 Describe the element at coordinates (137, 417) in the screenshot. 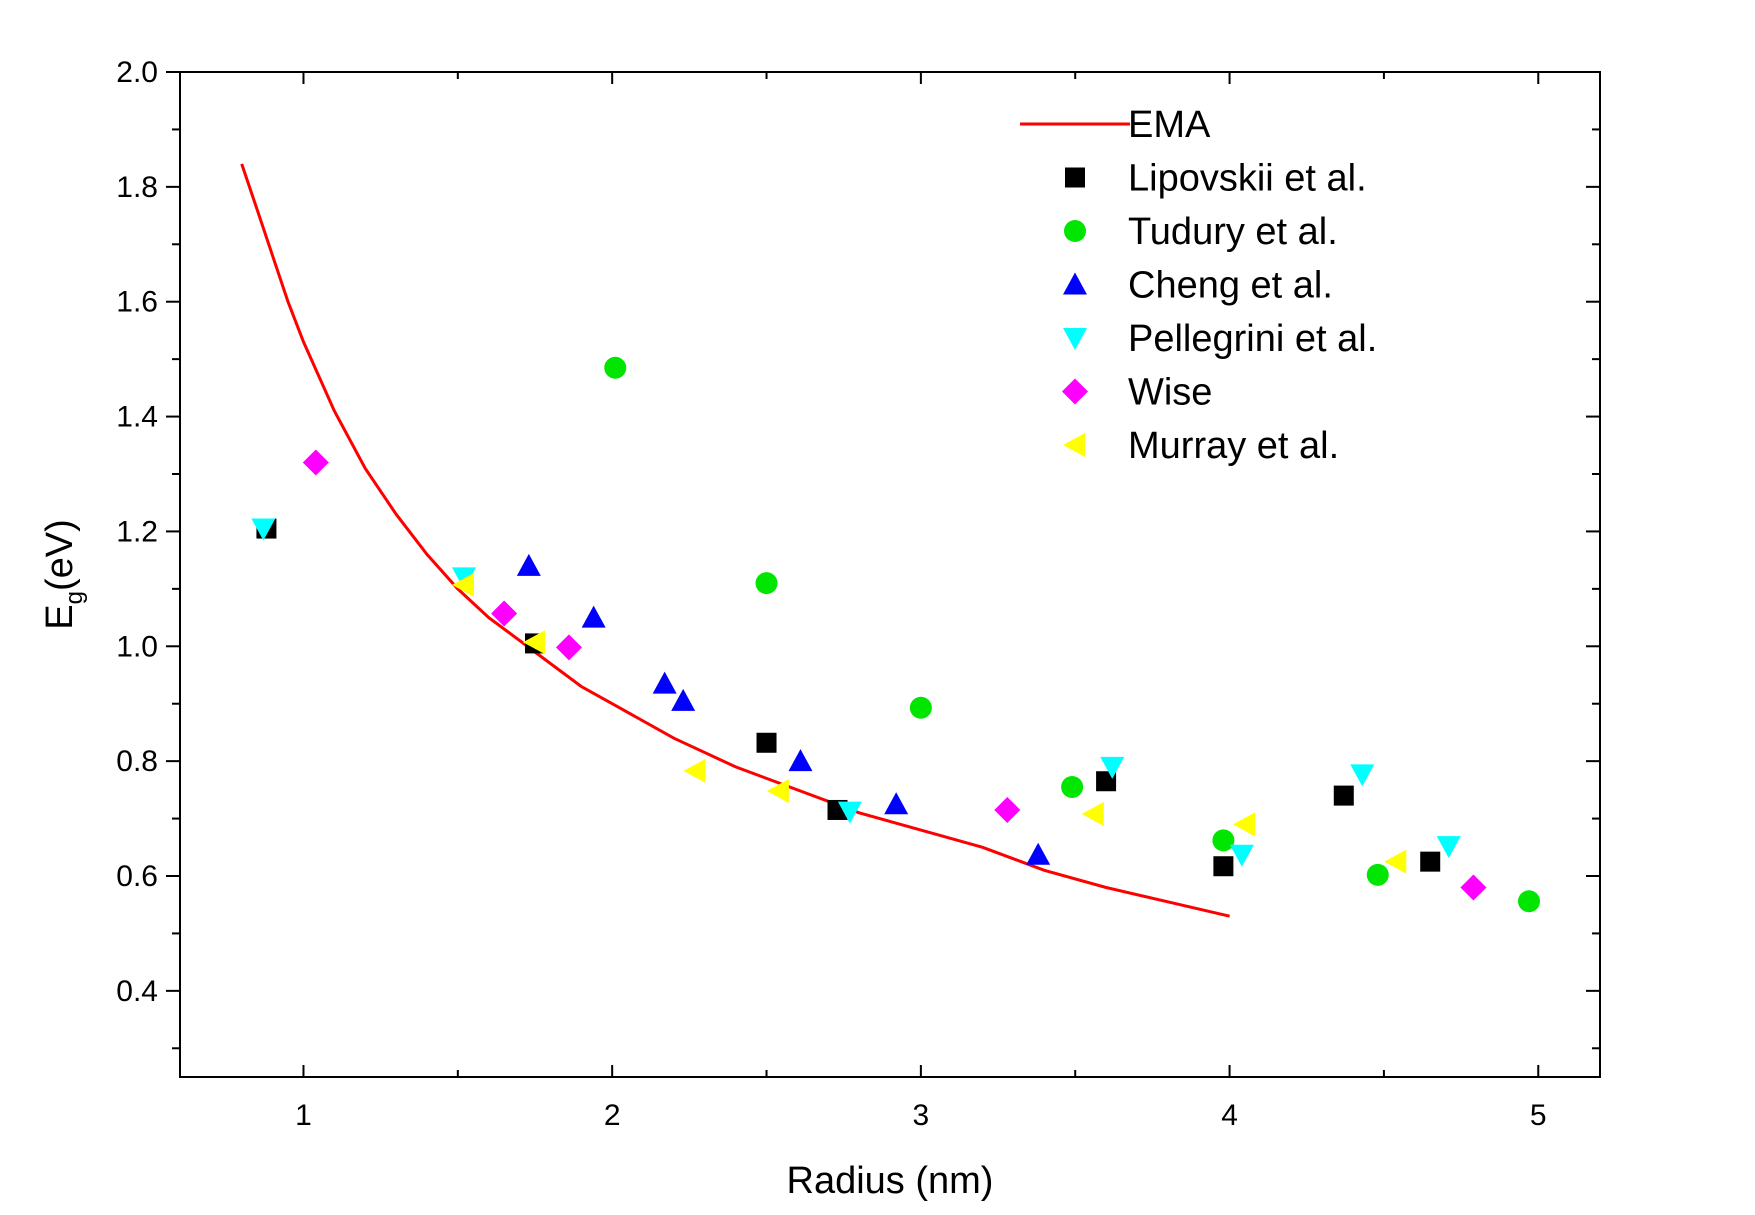

I see `y-tick-label: 1.4` at that location.